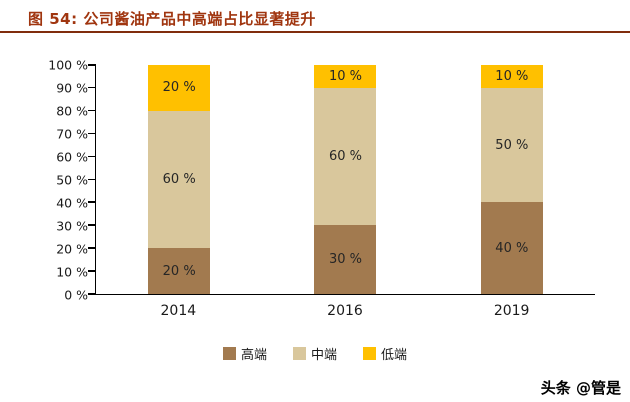 The height and width of the screenshot is (402, 630). Describe the element at coordinates (323, 355) in the screenshot. I see `legend-label: 中端` at that location.